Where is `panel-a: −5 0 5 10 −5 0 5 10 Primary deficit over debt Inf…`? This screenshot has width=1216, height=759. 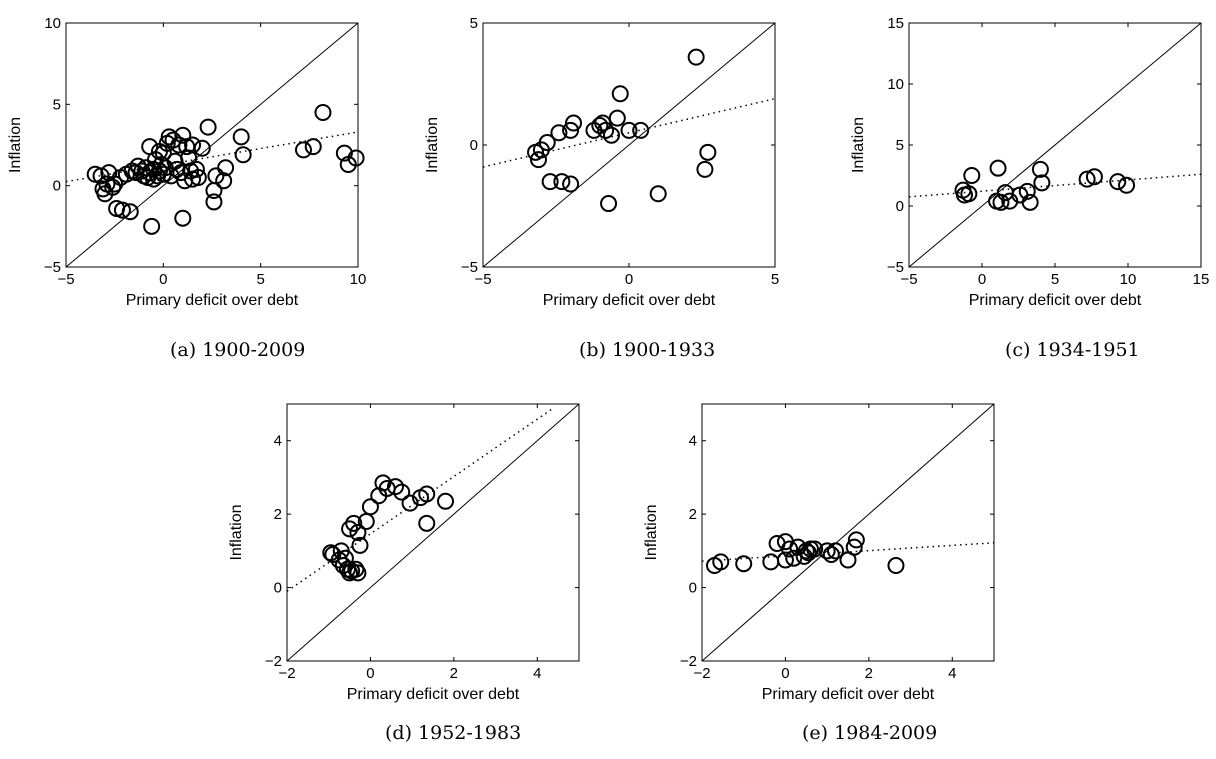 panel-a: −5 0 5 10 −5 0 5 10 Primary deficit over debt Inf… is located at coordinates (186, 188).